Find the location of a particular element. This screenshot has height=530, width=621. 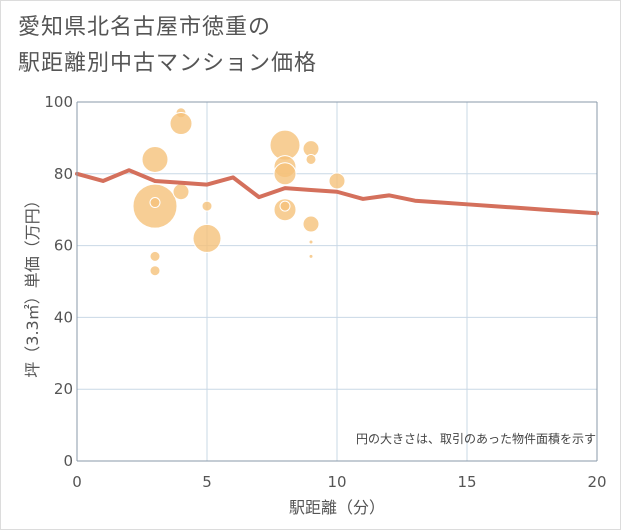

x-tick-label: 15 is located at coordinates (466, 482).